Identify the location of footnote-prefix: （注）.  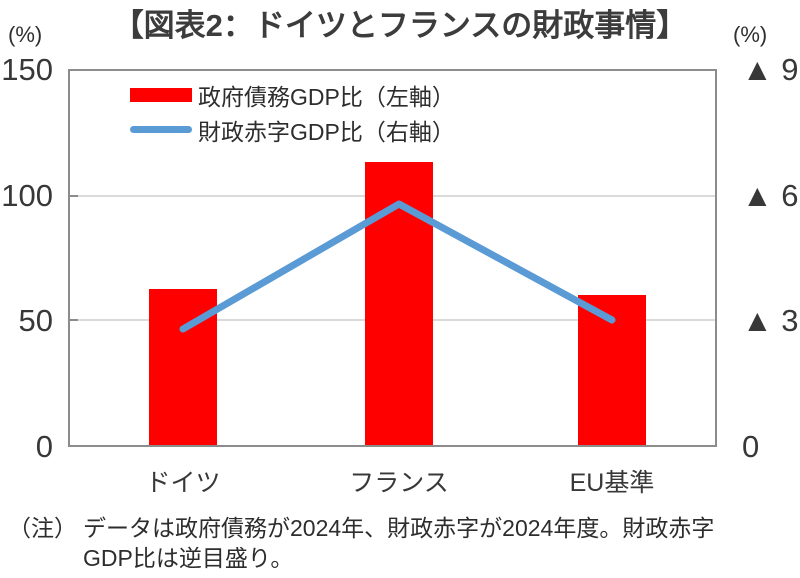
(42, 528).